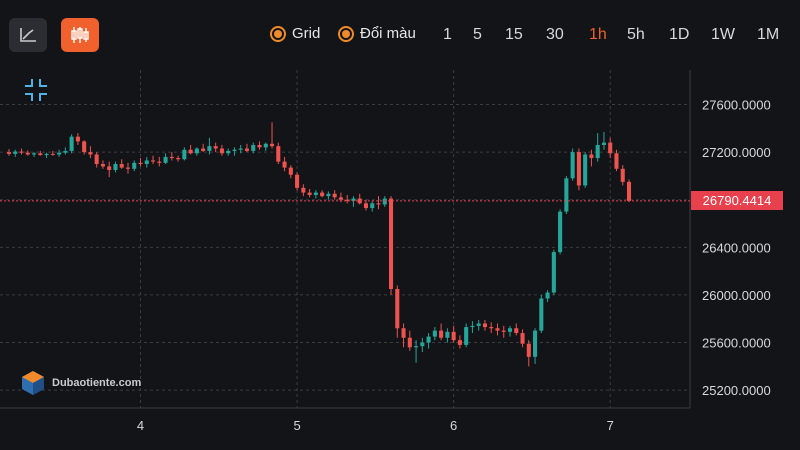 This screenshot has width=800, height=450. Describe the element at coordinates (28, 35) in the screenshot. I see `line-chart-button` at that location.